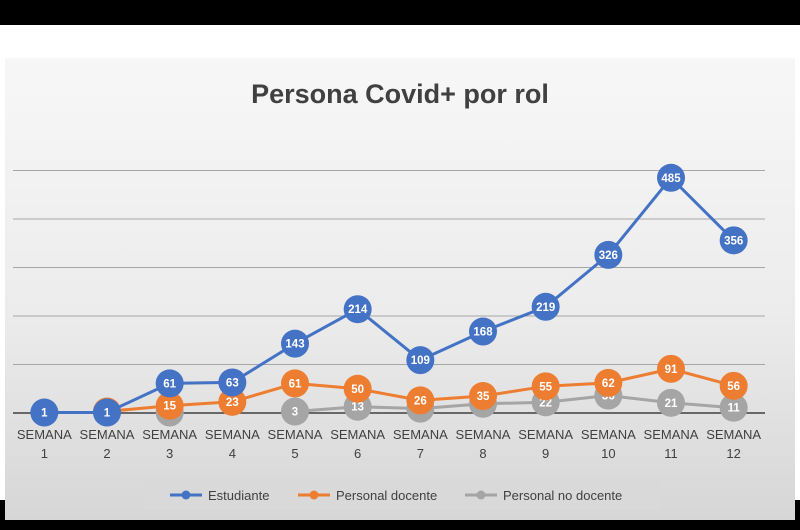  I want to click on x-tick-label: SEMANA 11, so click(671, 444).